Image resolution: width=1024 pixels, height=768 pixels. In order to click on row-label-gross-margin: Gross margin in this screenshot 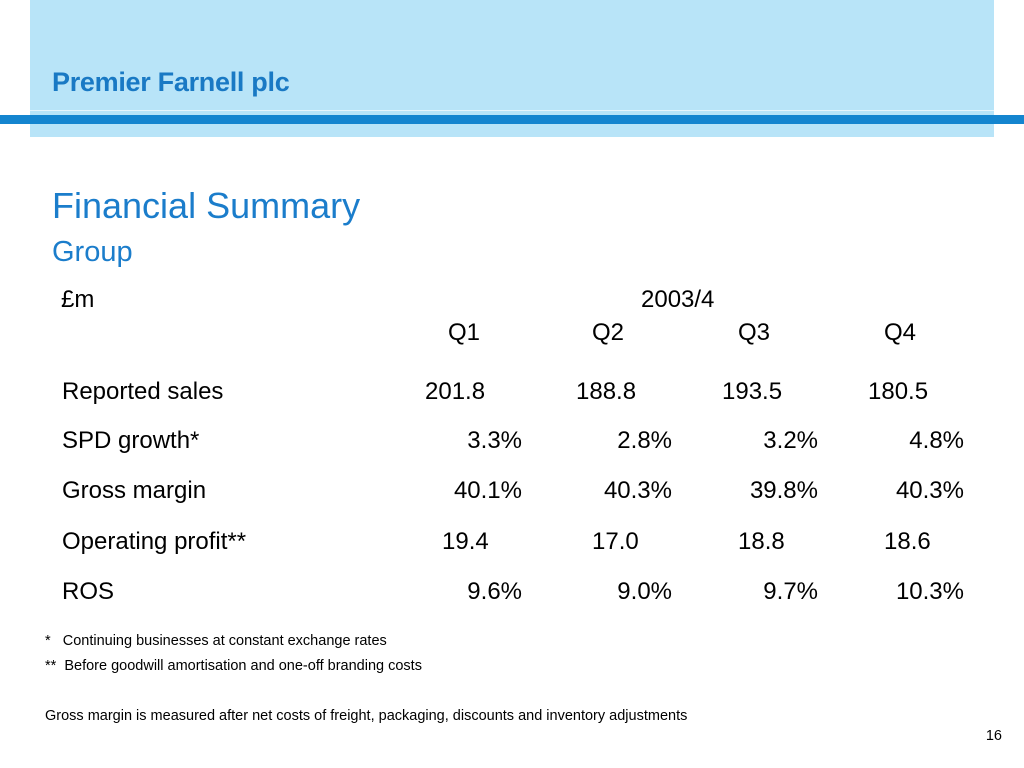, I will do `click(134, 490)`.